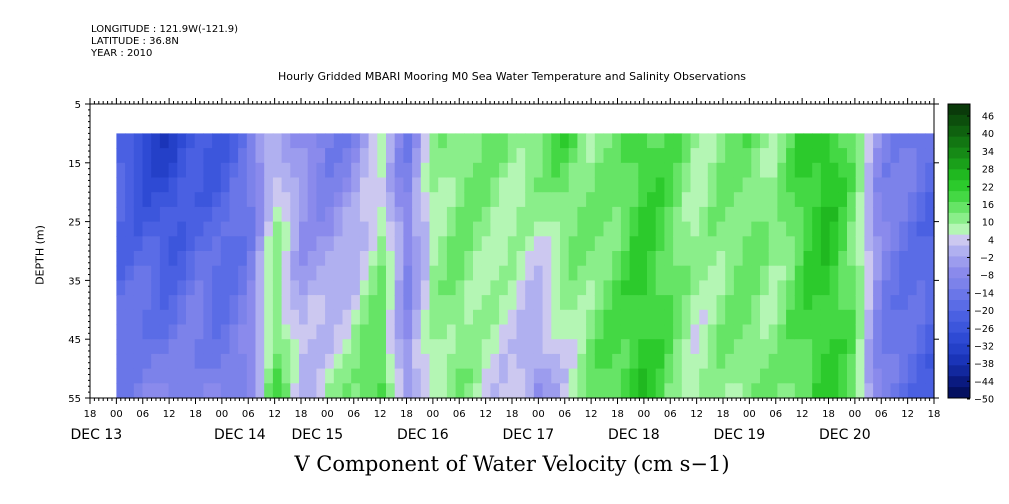  What do you see at coordinates (991, 240) in the screenshot?
I see `colorbar-label: 4` at bounding box center [991, 240].